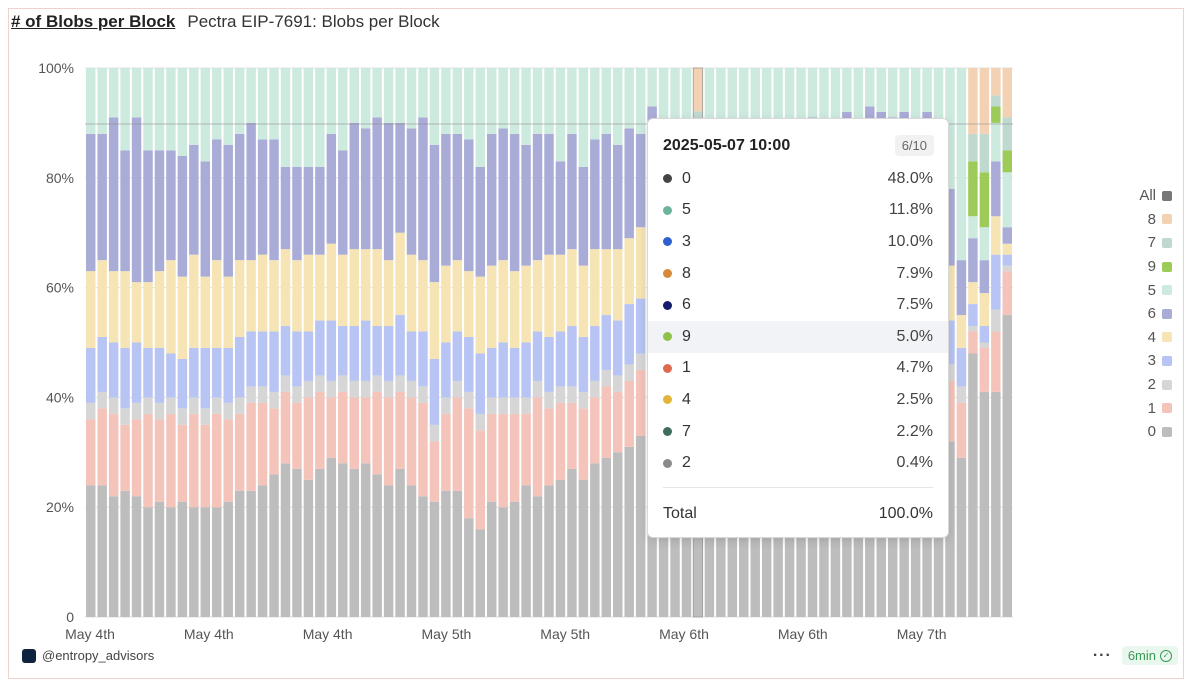 This screenshot has width=1200, height=687. Describe the element at coordinates (1102, 655) in the screenshot. I see `more-options-icon: ···` at that location.